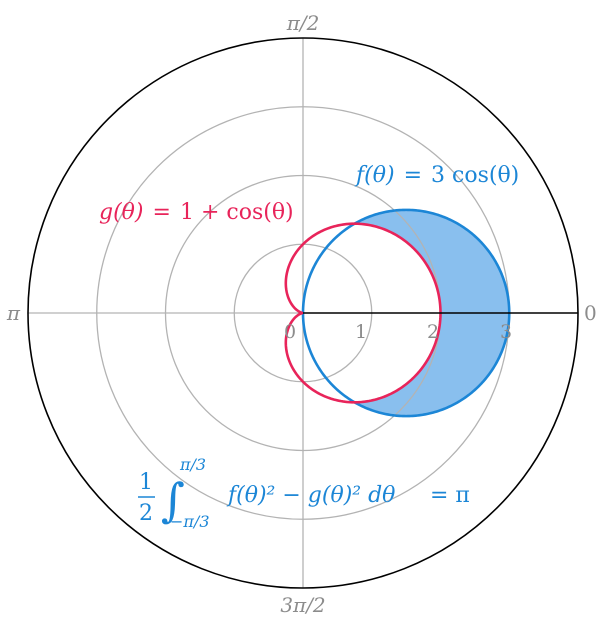 This screenshot has width=606, height=627. Describe the element at coordinates (310, 495) in the screenshot. I see `annotation-integrand: f(θ)² − g(θ)² dθ` at that location.